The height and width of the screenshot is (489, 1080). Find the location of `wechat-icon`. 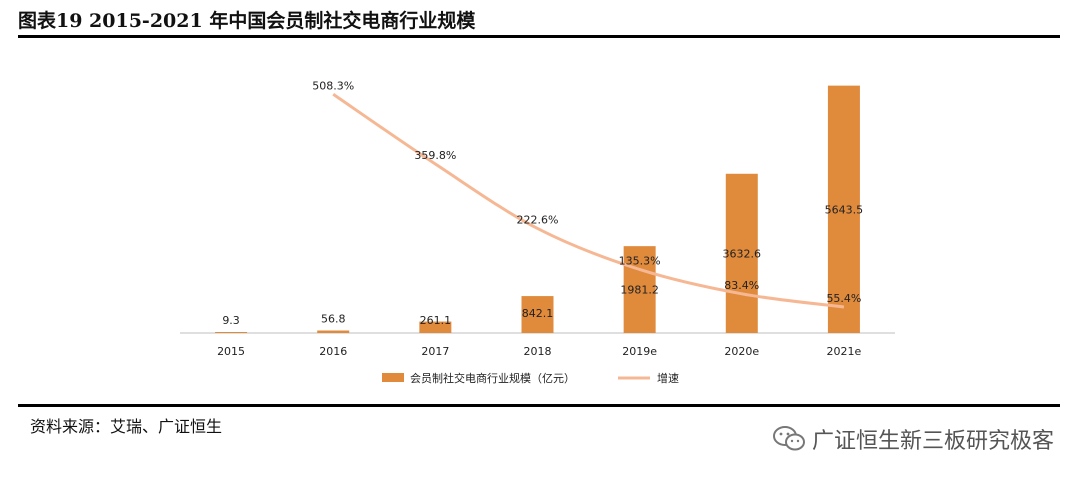

wechat-icon is located at coordinates (788, 438).